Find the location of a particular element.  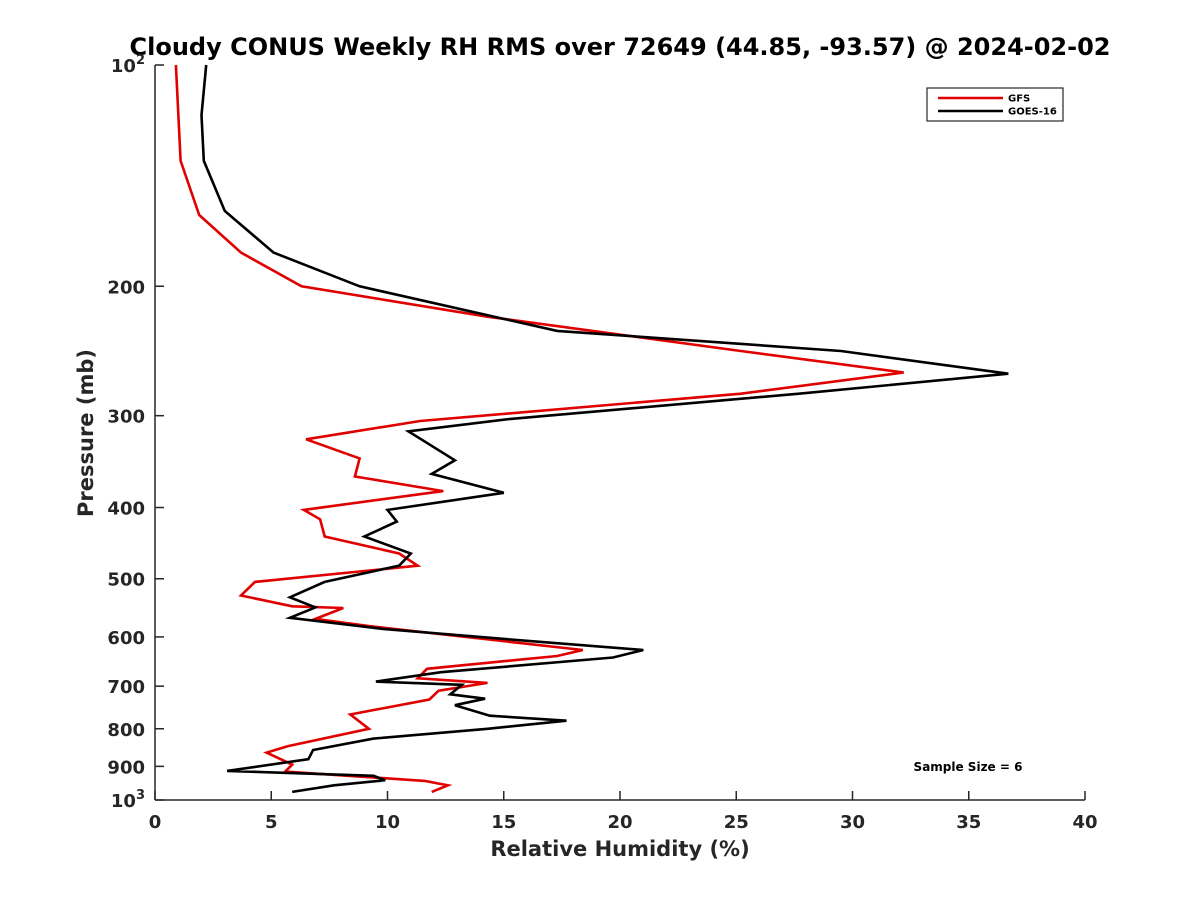

x-tick-label: 40 is located at coordinates (1084, 822).